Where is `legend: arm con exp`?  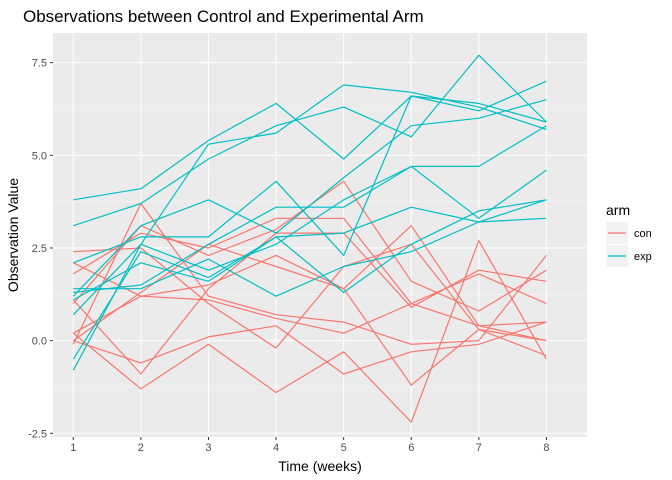 legend: arm con exp is located at coordinates (629, 234).